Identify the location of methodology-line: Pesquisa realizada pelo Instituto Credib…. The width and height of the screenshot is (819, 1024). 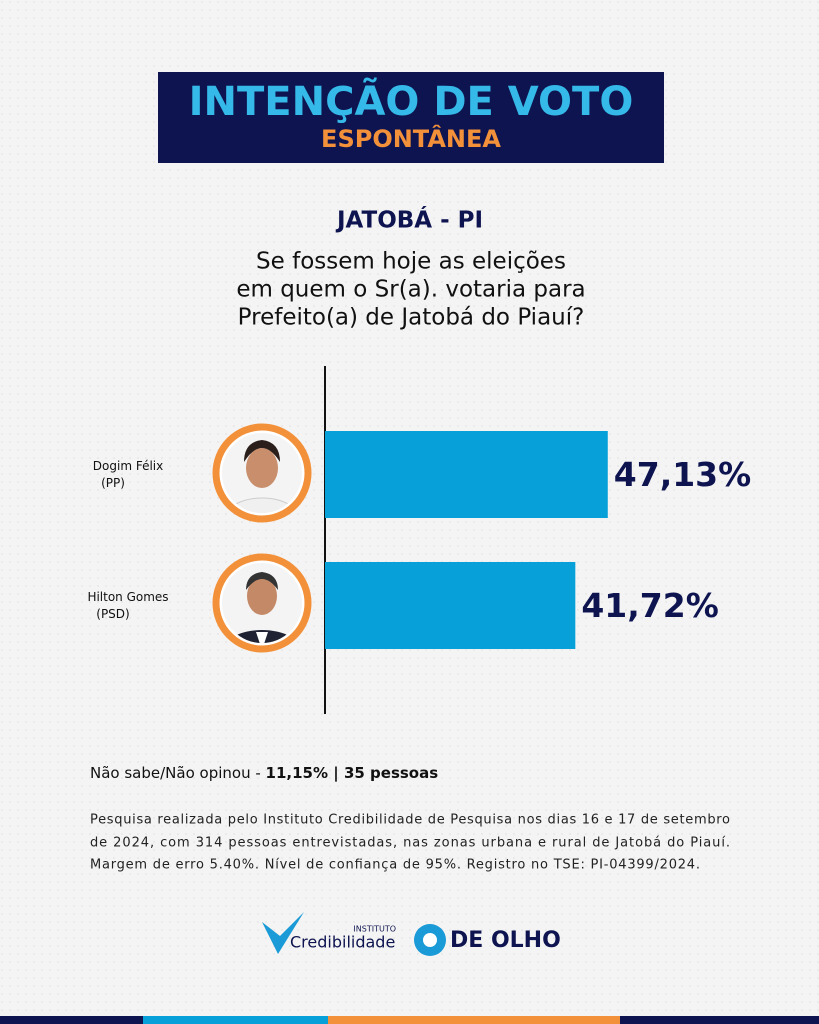
(410, 820).